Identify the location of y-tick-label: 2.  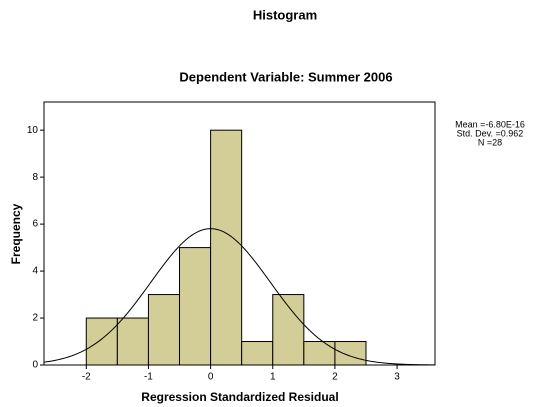
(35, 318).